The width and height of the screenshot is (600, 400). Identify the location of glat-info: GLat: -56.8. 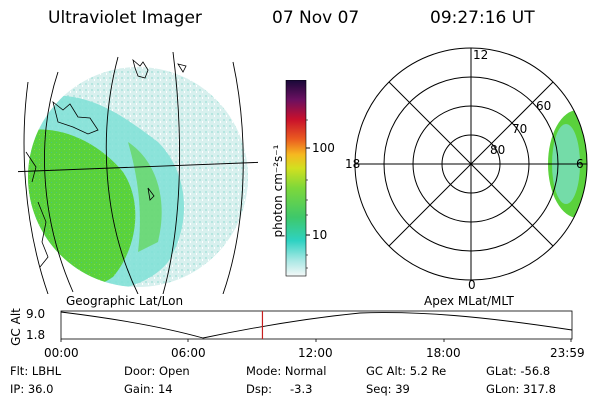
(518, 371).